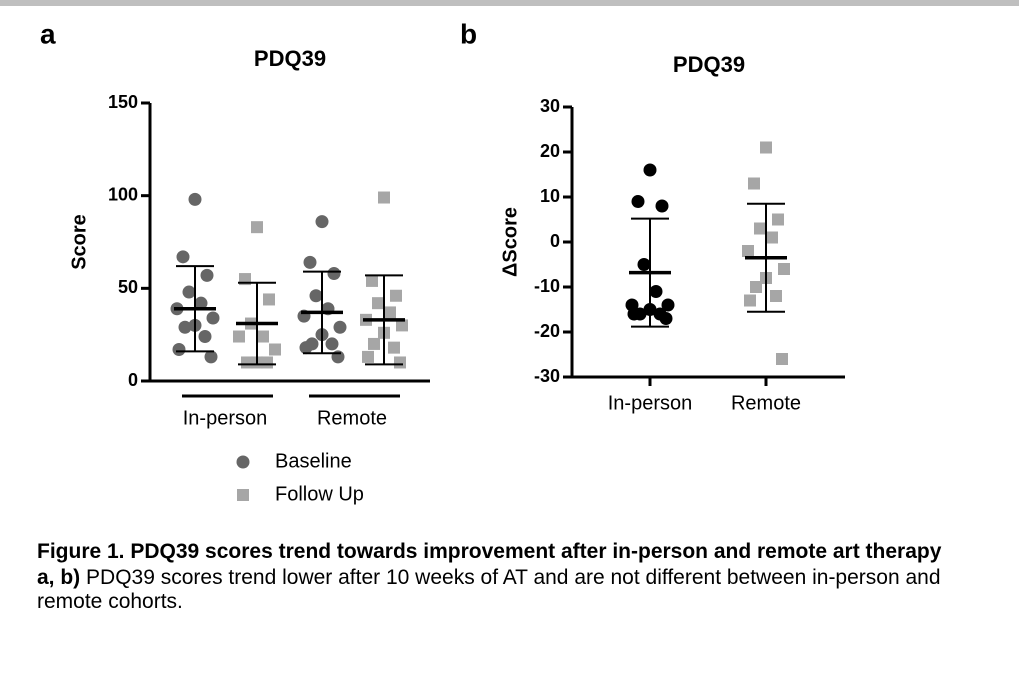  I want to click on y-axis-label: ΔScore, so click(510, 242).